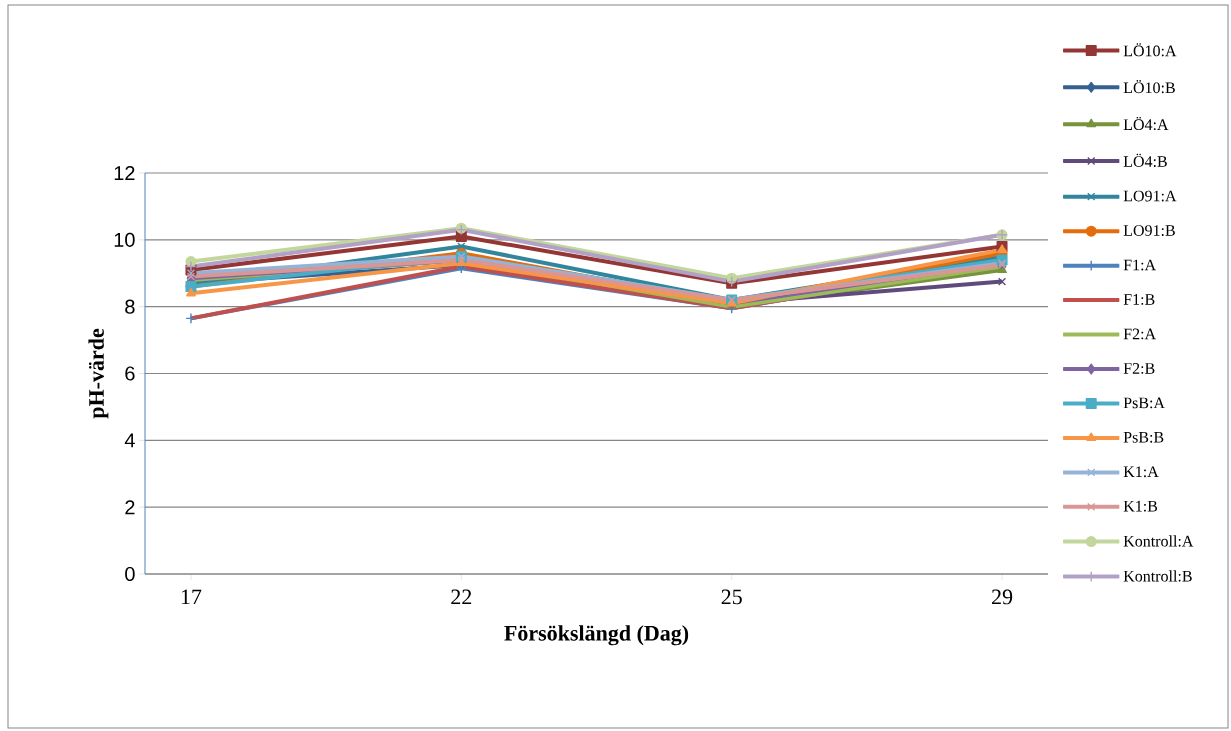 The height and width of the screenshot is (731, 1231). Describe the element at coordinates (1158, 541) in the screenshot. I see `legend-label: Kontroll:A` at that location.